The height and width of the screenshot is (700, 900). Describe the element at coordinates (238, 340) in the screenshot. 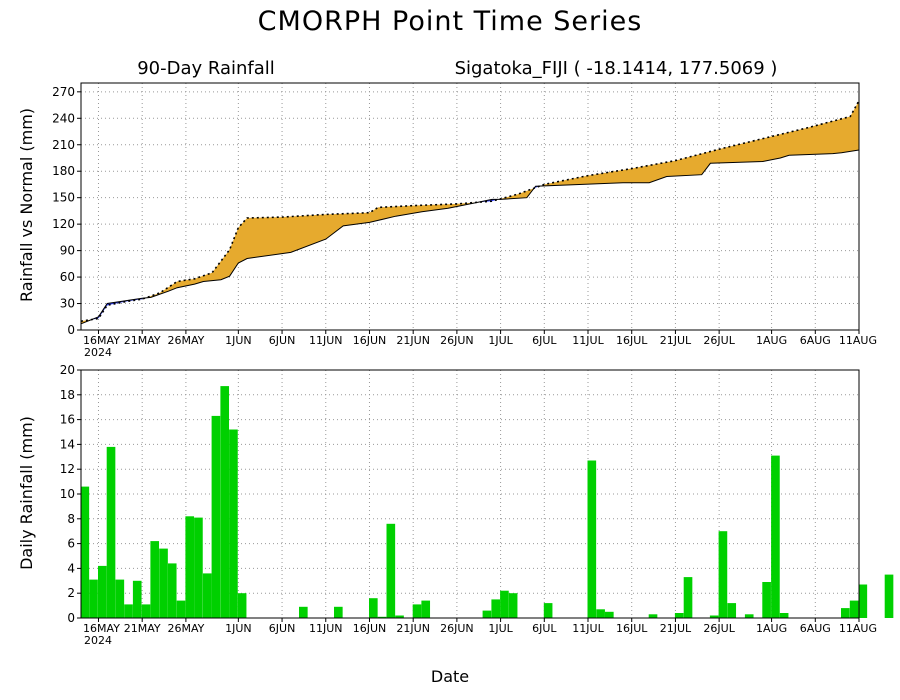

I see `top-xtick-label: 1JUN` at that location.